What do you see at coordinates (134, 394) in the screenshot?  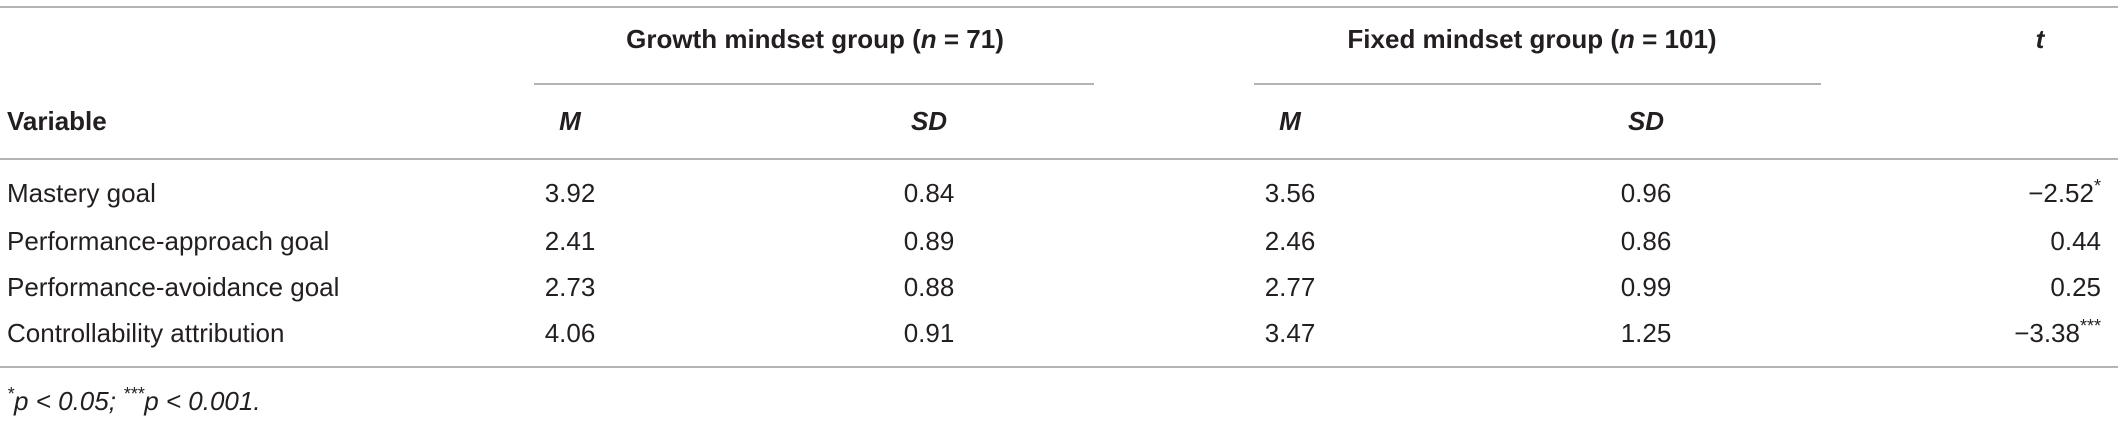 I see `footnote-mark: ***` at bounding box center [134, 394].